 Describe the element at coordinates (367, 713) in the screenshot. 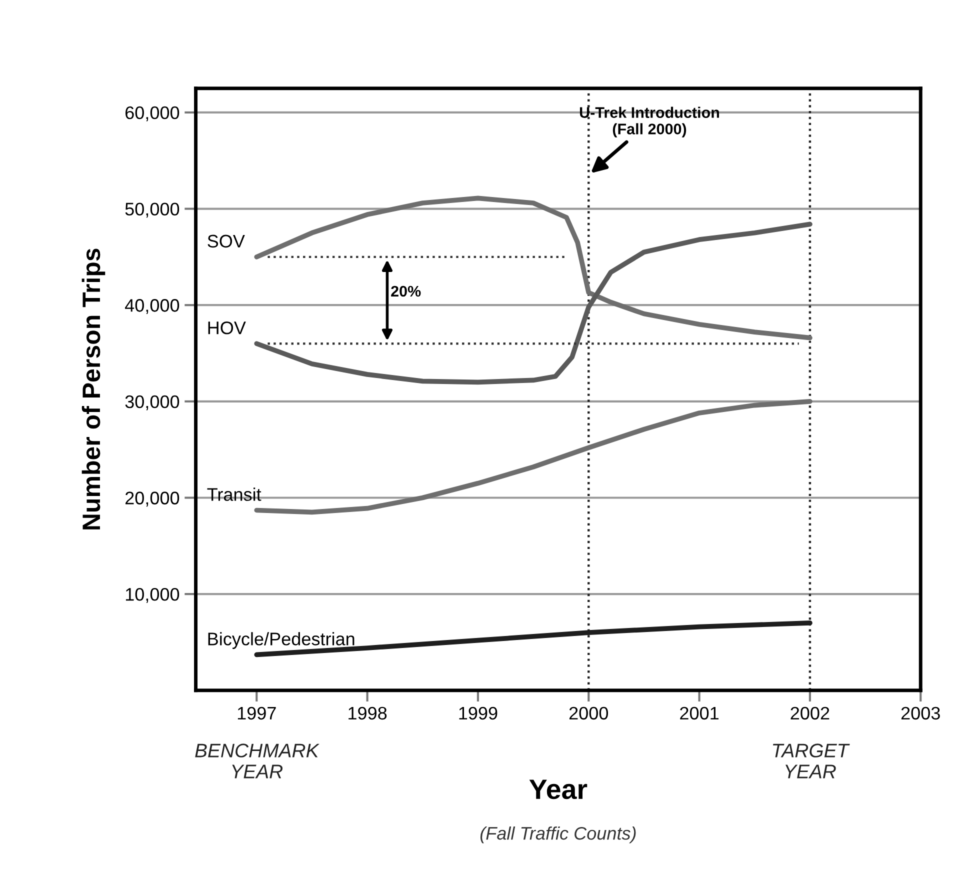

I see `x-tick-label: 1998` at that location.